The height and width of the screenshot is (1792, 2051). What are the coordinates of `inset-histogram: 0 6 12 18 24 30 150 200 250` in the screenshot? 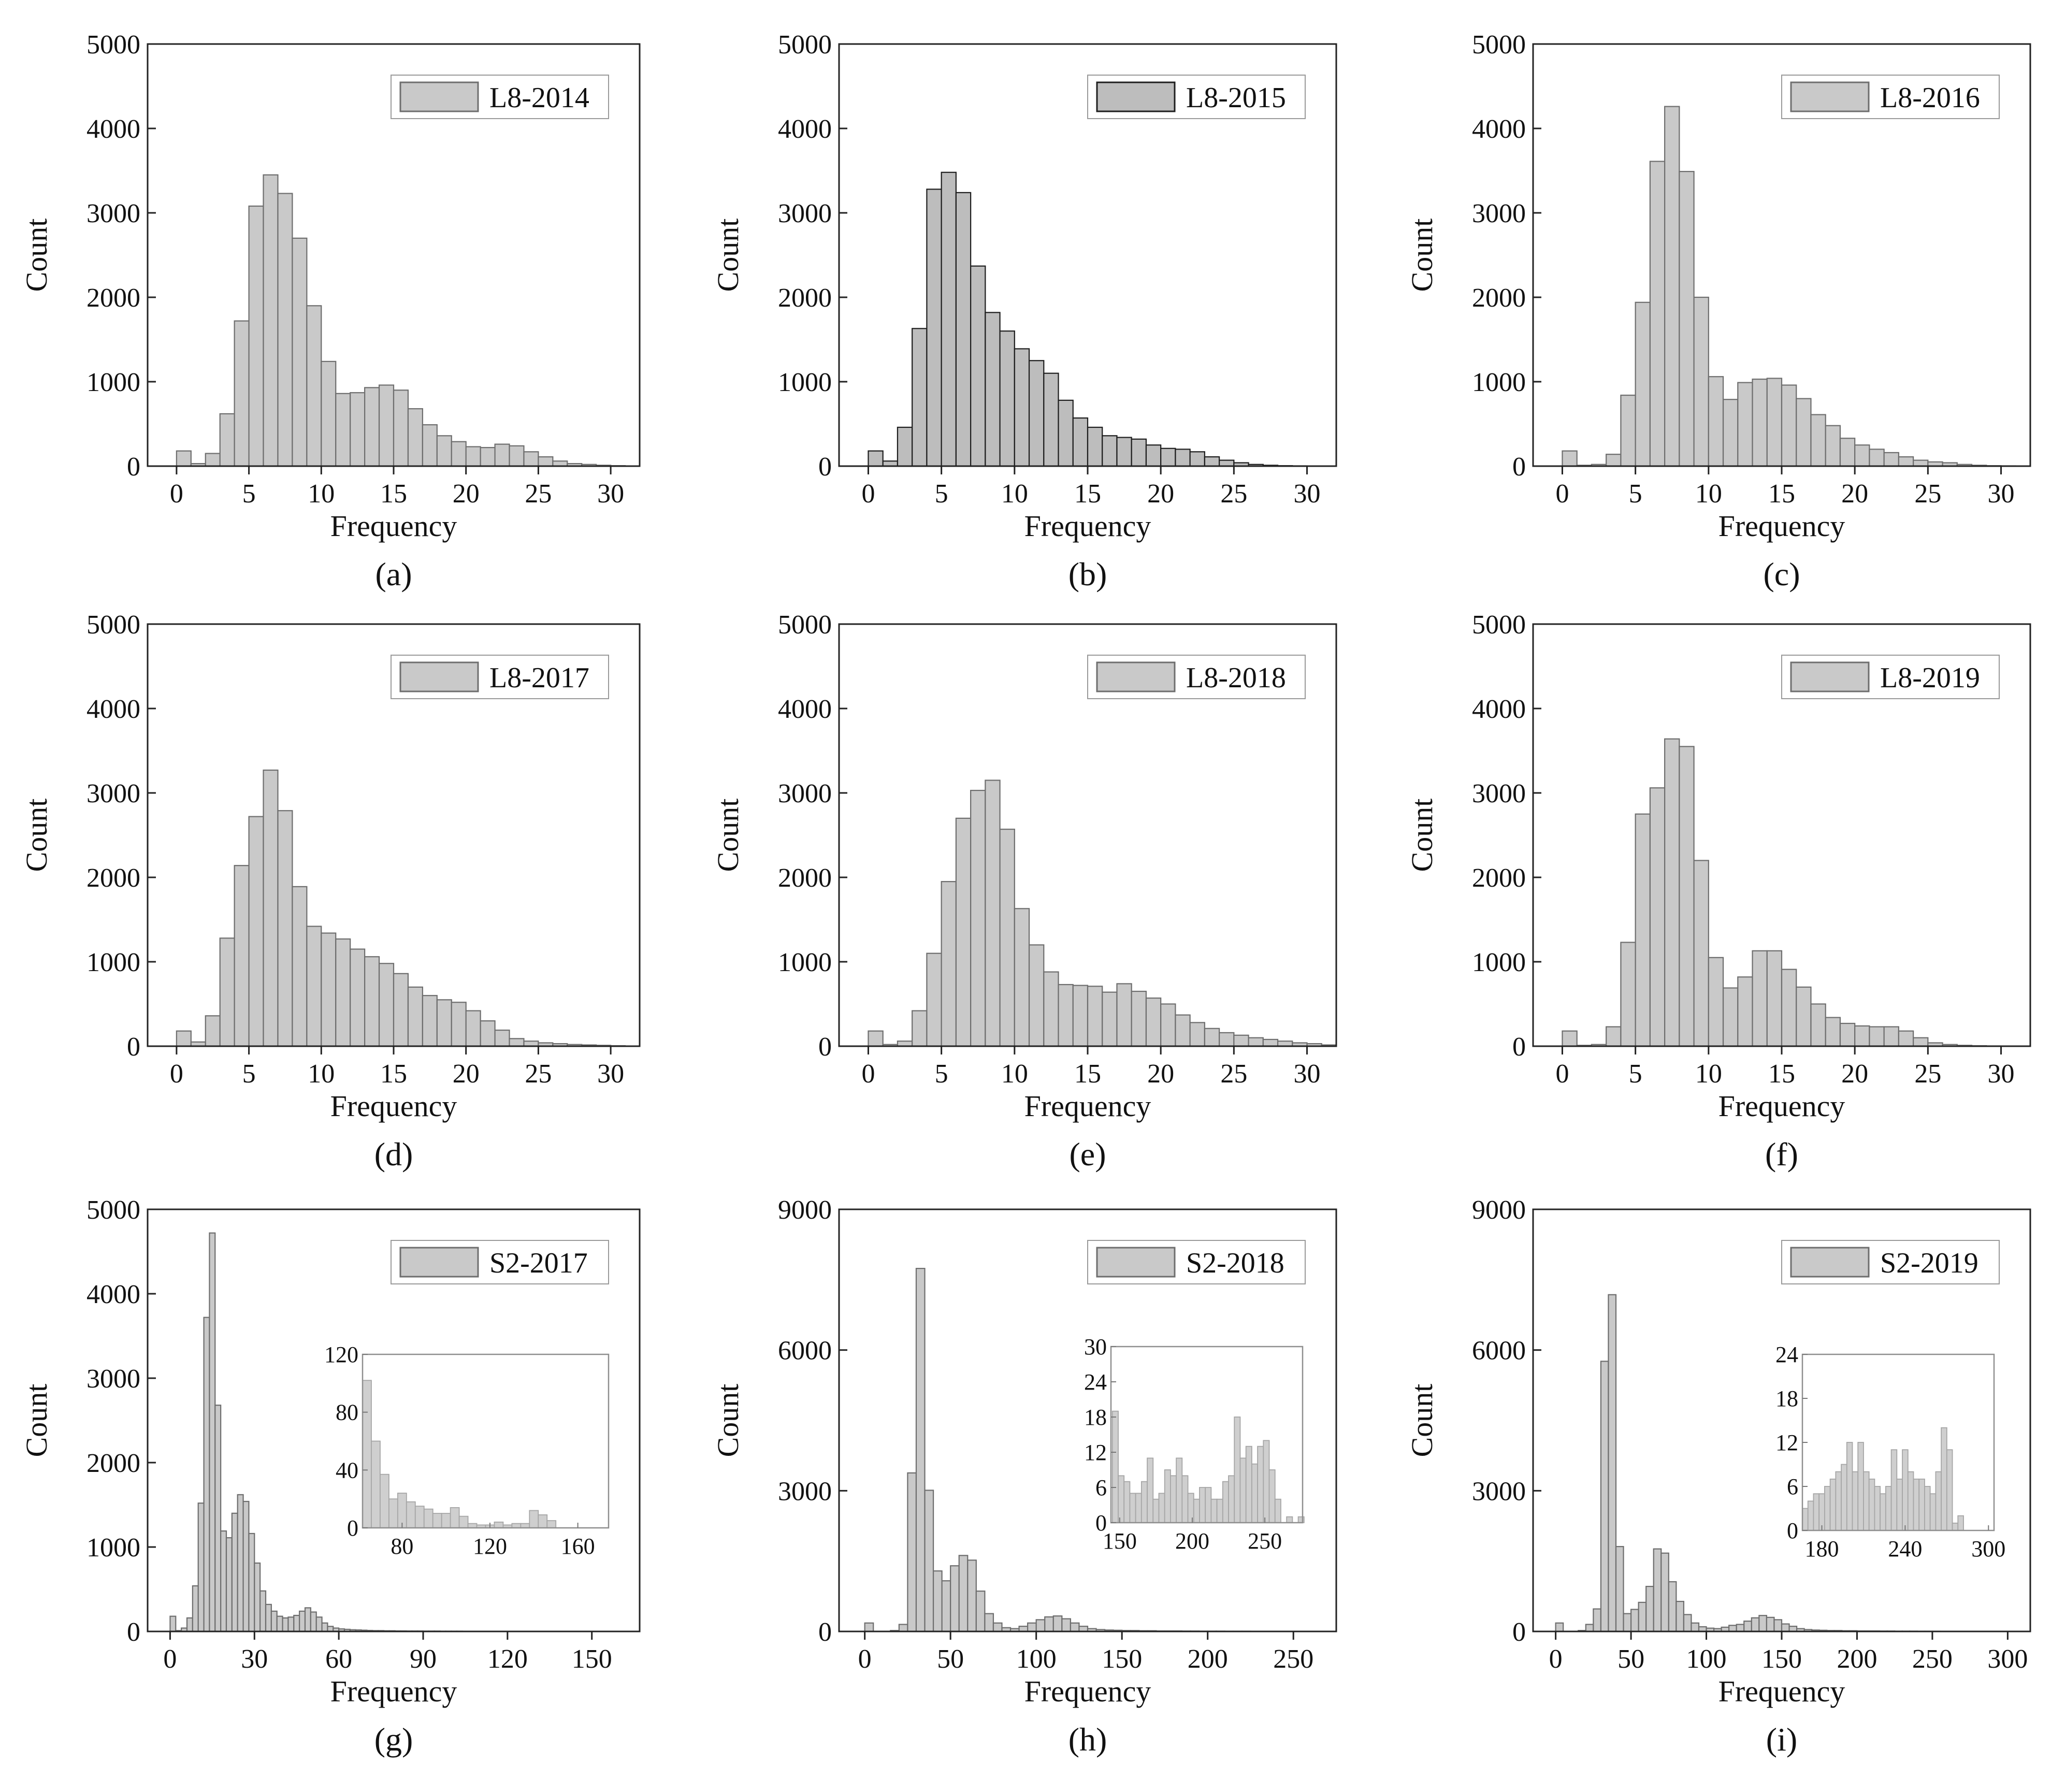 It's located at (1194, 1444).